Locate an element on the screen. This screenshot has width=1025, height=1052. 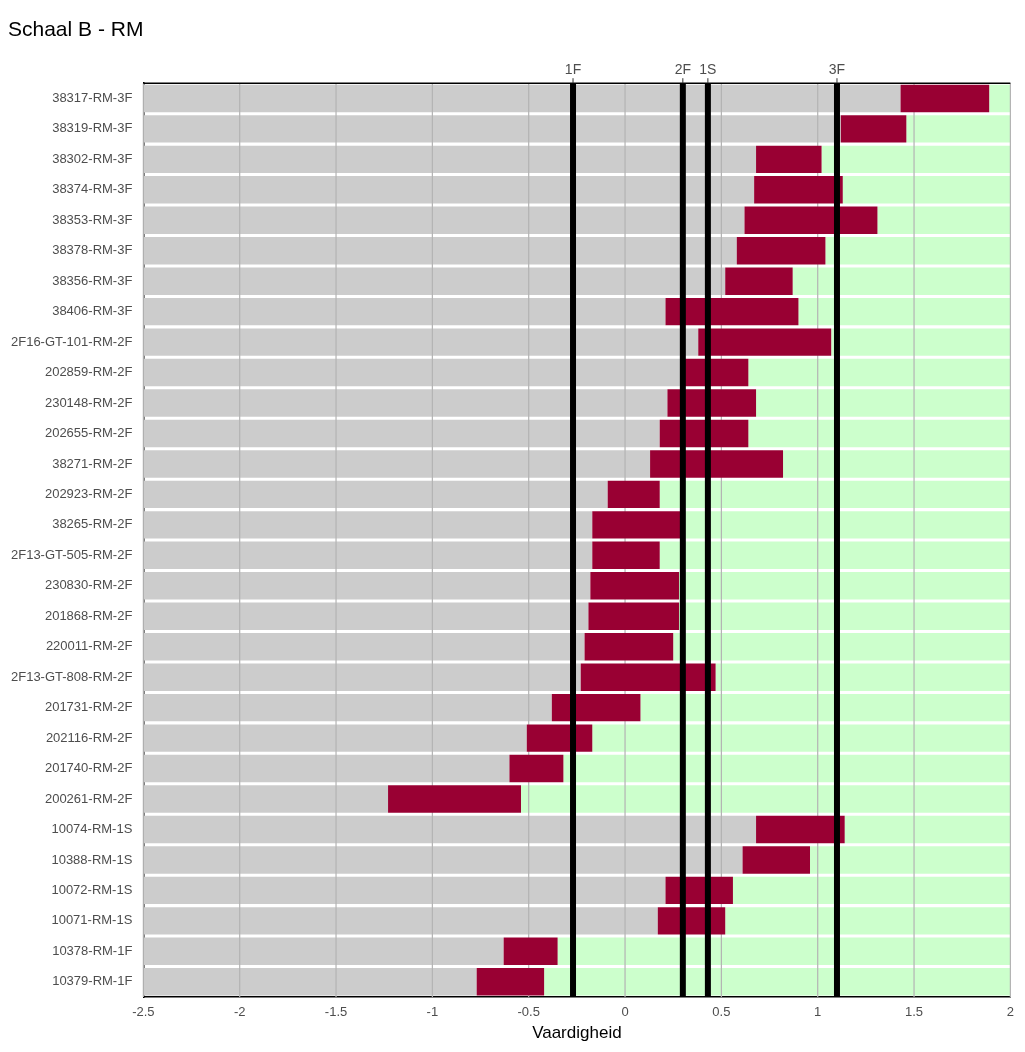
ref-line-label: 1S is located at coordinates (708, 69).